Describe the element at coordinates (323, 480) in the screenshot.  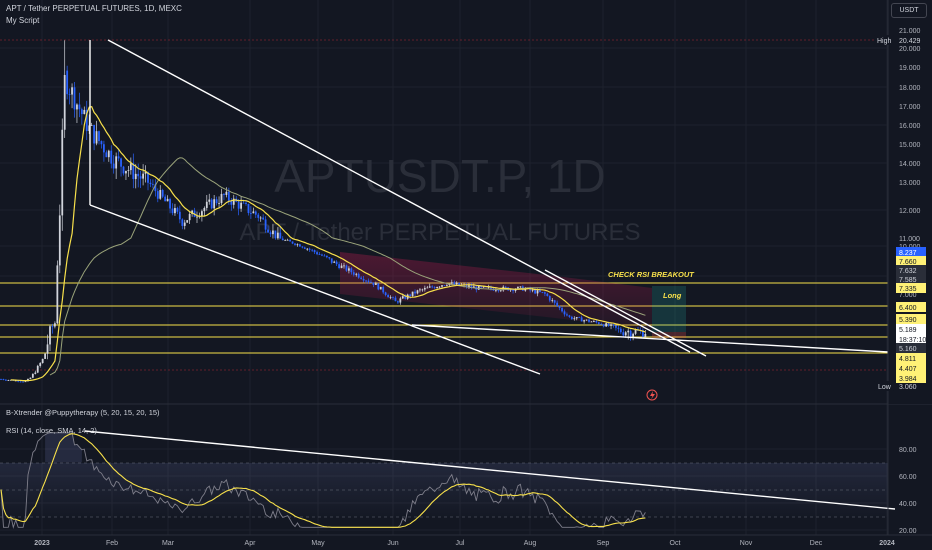
I see `rsi-sma-line` at that location.